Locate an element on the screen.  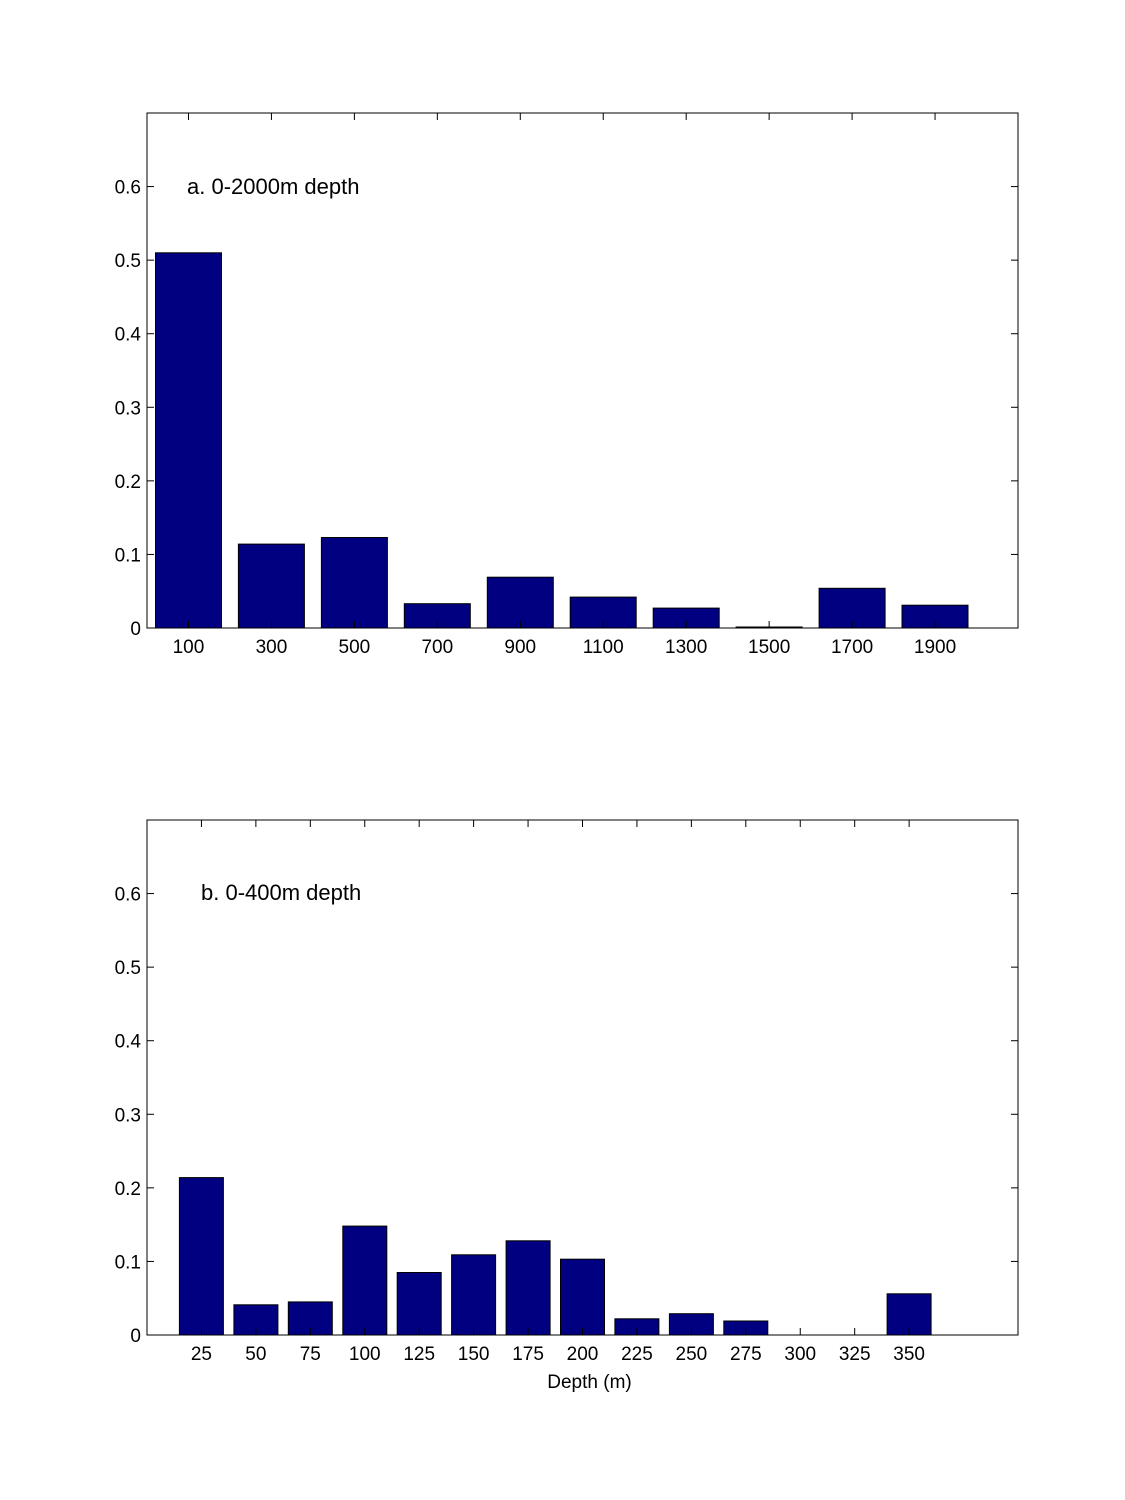
panel-b-x-tick-label: 275 is located at coordinates (746, 1354).